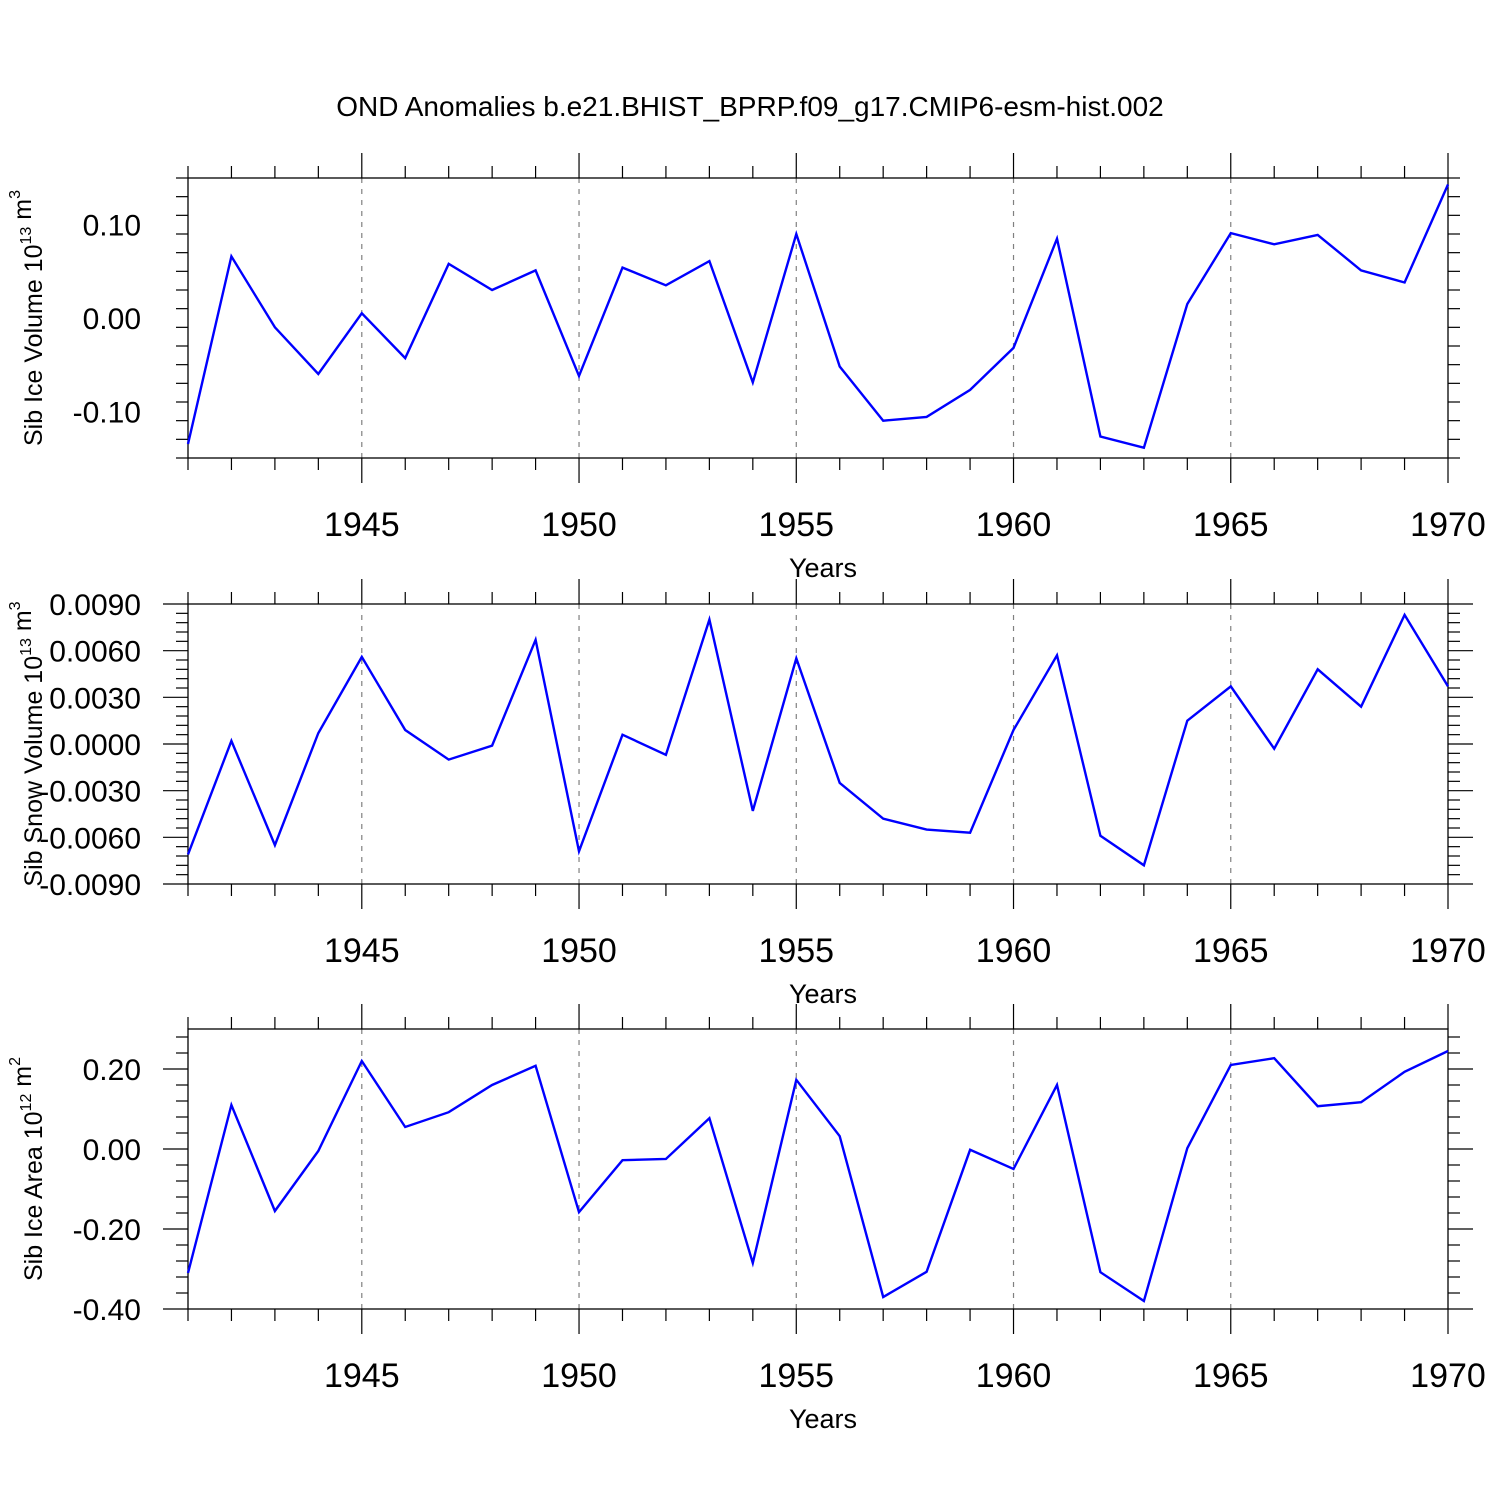 The image size is (1500, 1500). I want to click on y-tick-label: -0.0030, so click(90, 792).